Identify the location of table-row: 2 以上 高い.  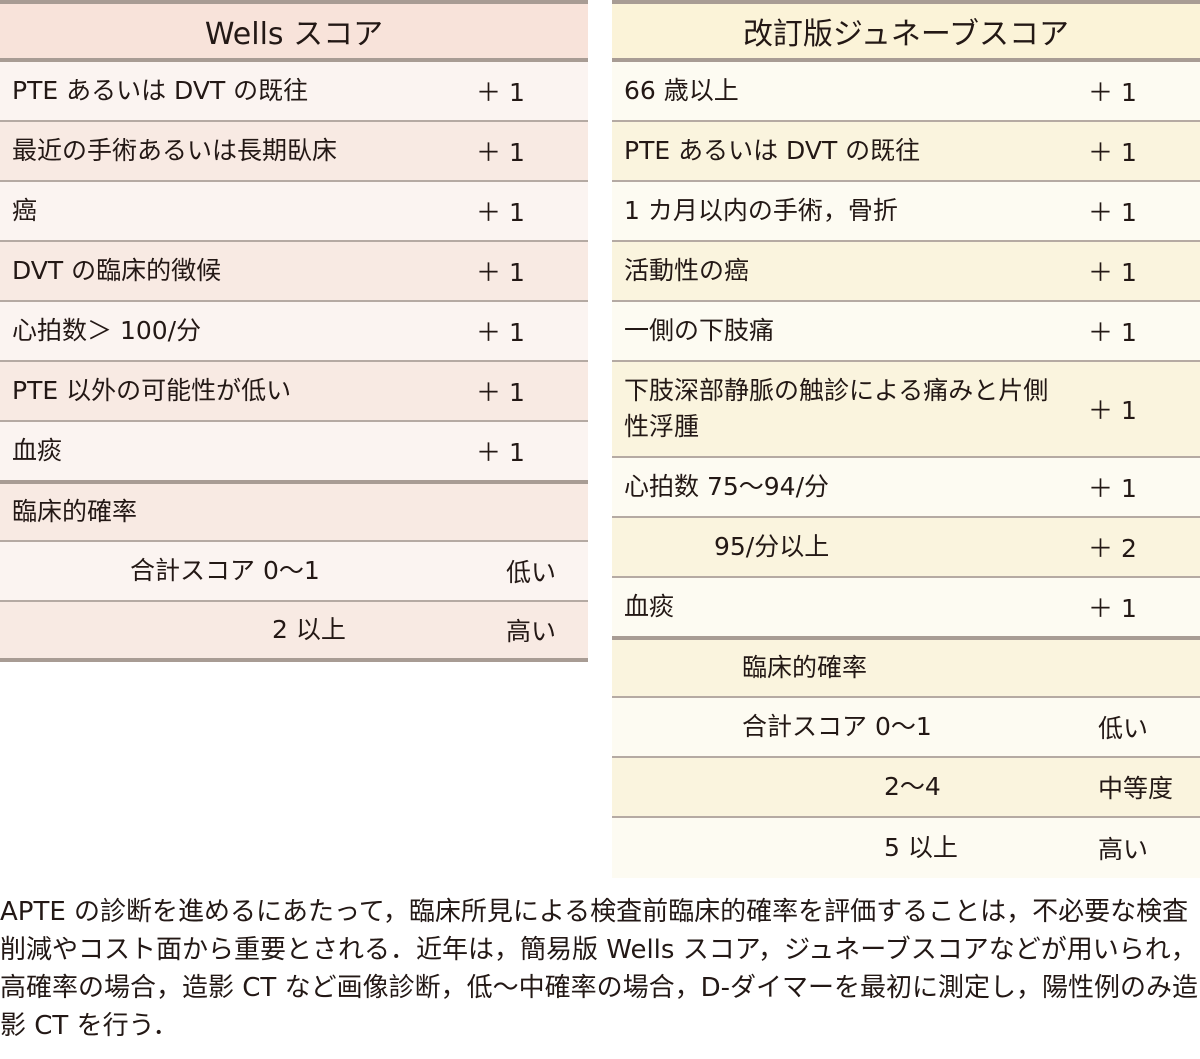
(294, 632).